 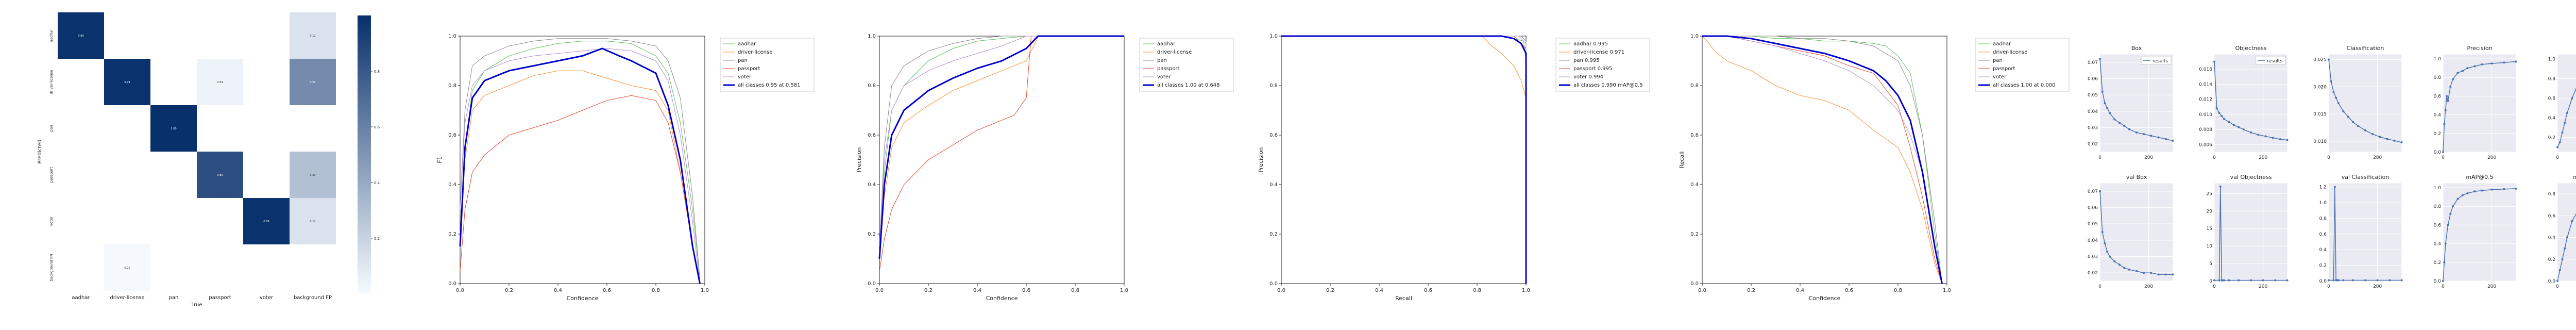 I want to click on colorbar-tick-label: 0.8, so click(x=377, y=72).